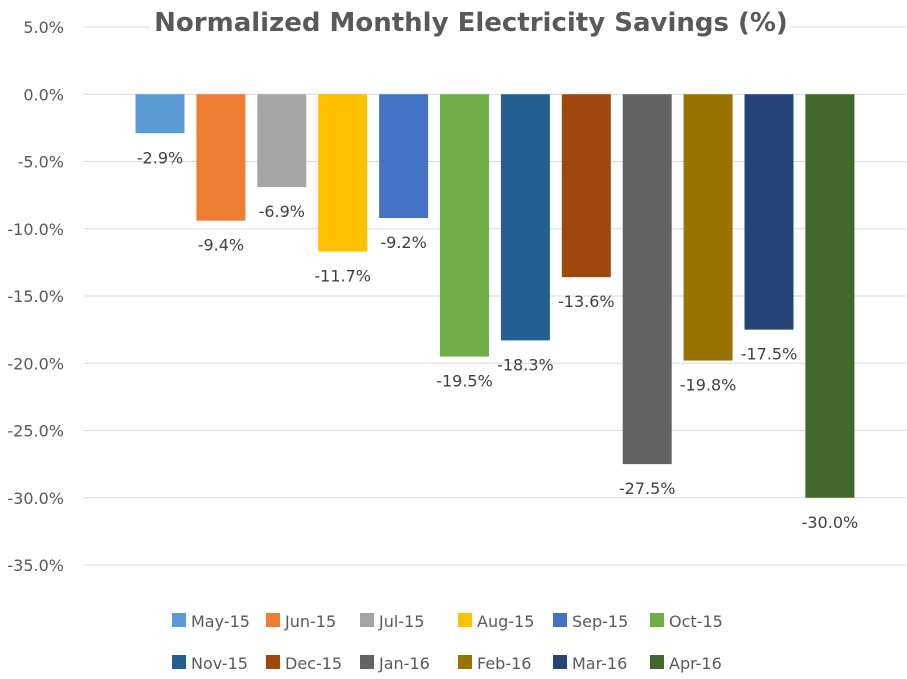 This screenshot has width=907, height=679. Describe the element at coordinates (830, 522) in the screenshot. I see `data-label: -30.0%` at that location.